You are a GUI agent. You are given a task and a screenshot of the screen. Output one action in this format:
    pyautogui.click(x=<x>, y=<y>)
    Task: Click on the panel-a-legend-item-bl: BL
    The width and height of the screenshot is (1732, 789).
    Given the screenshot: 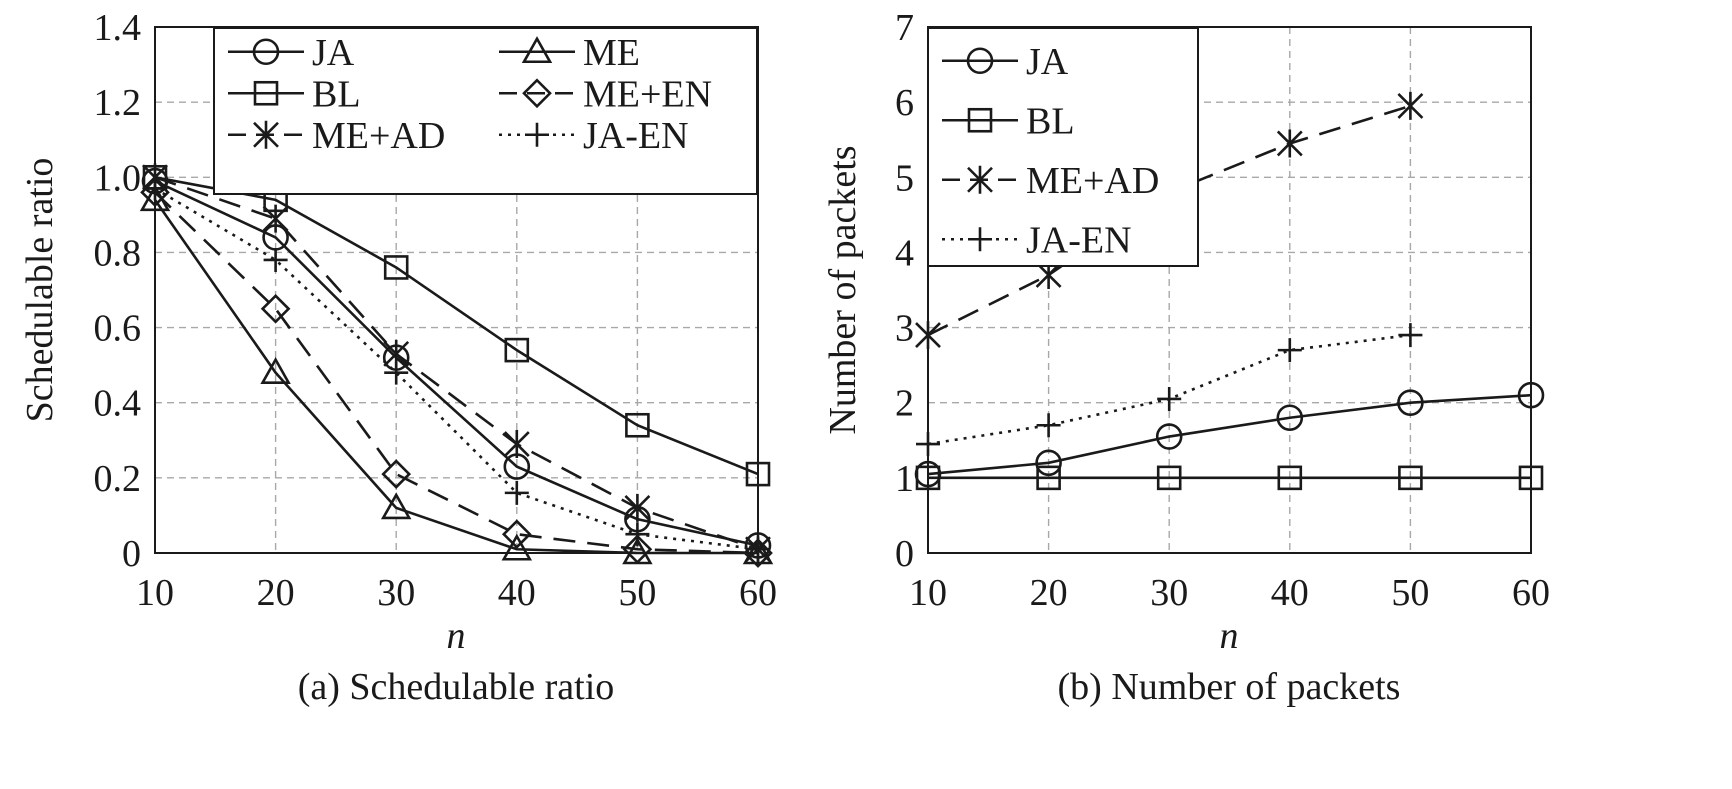 What is the action you would take?
    pyautogui.click(x=294, y=94)
    